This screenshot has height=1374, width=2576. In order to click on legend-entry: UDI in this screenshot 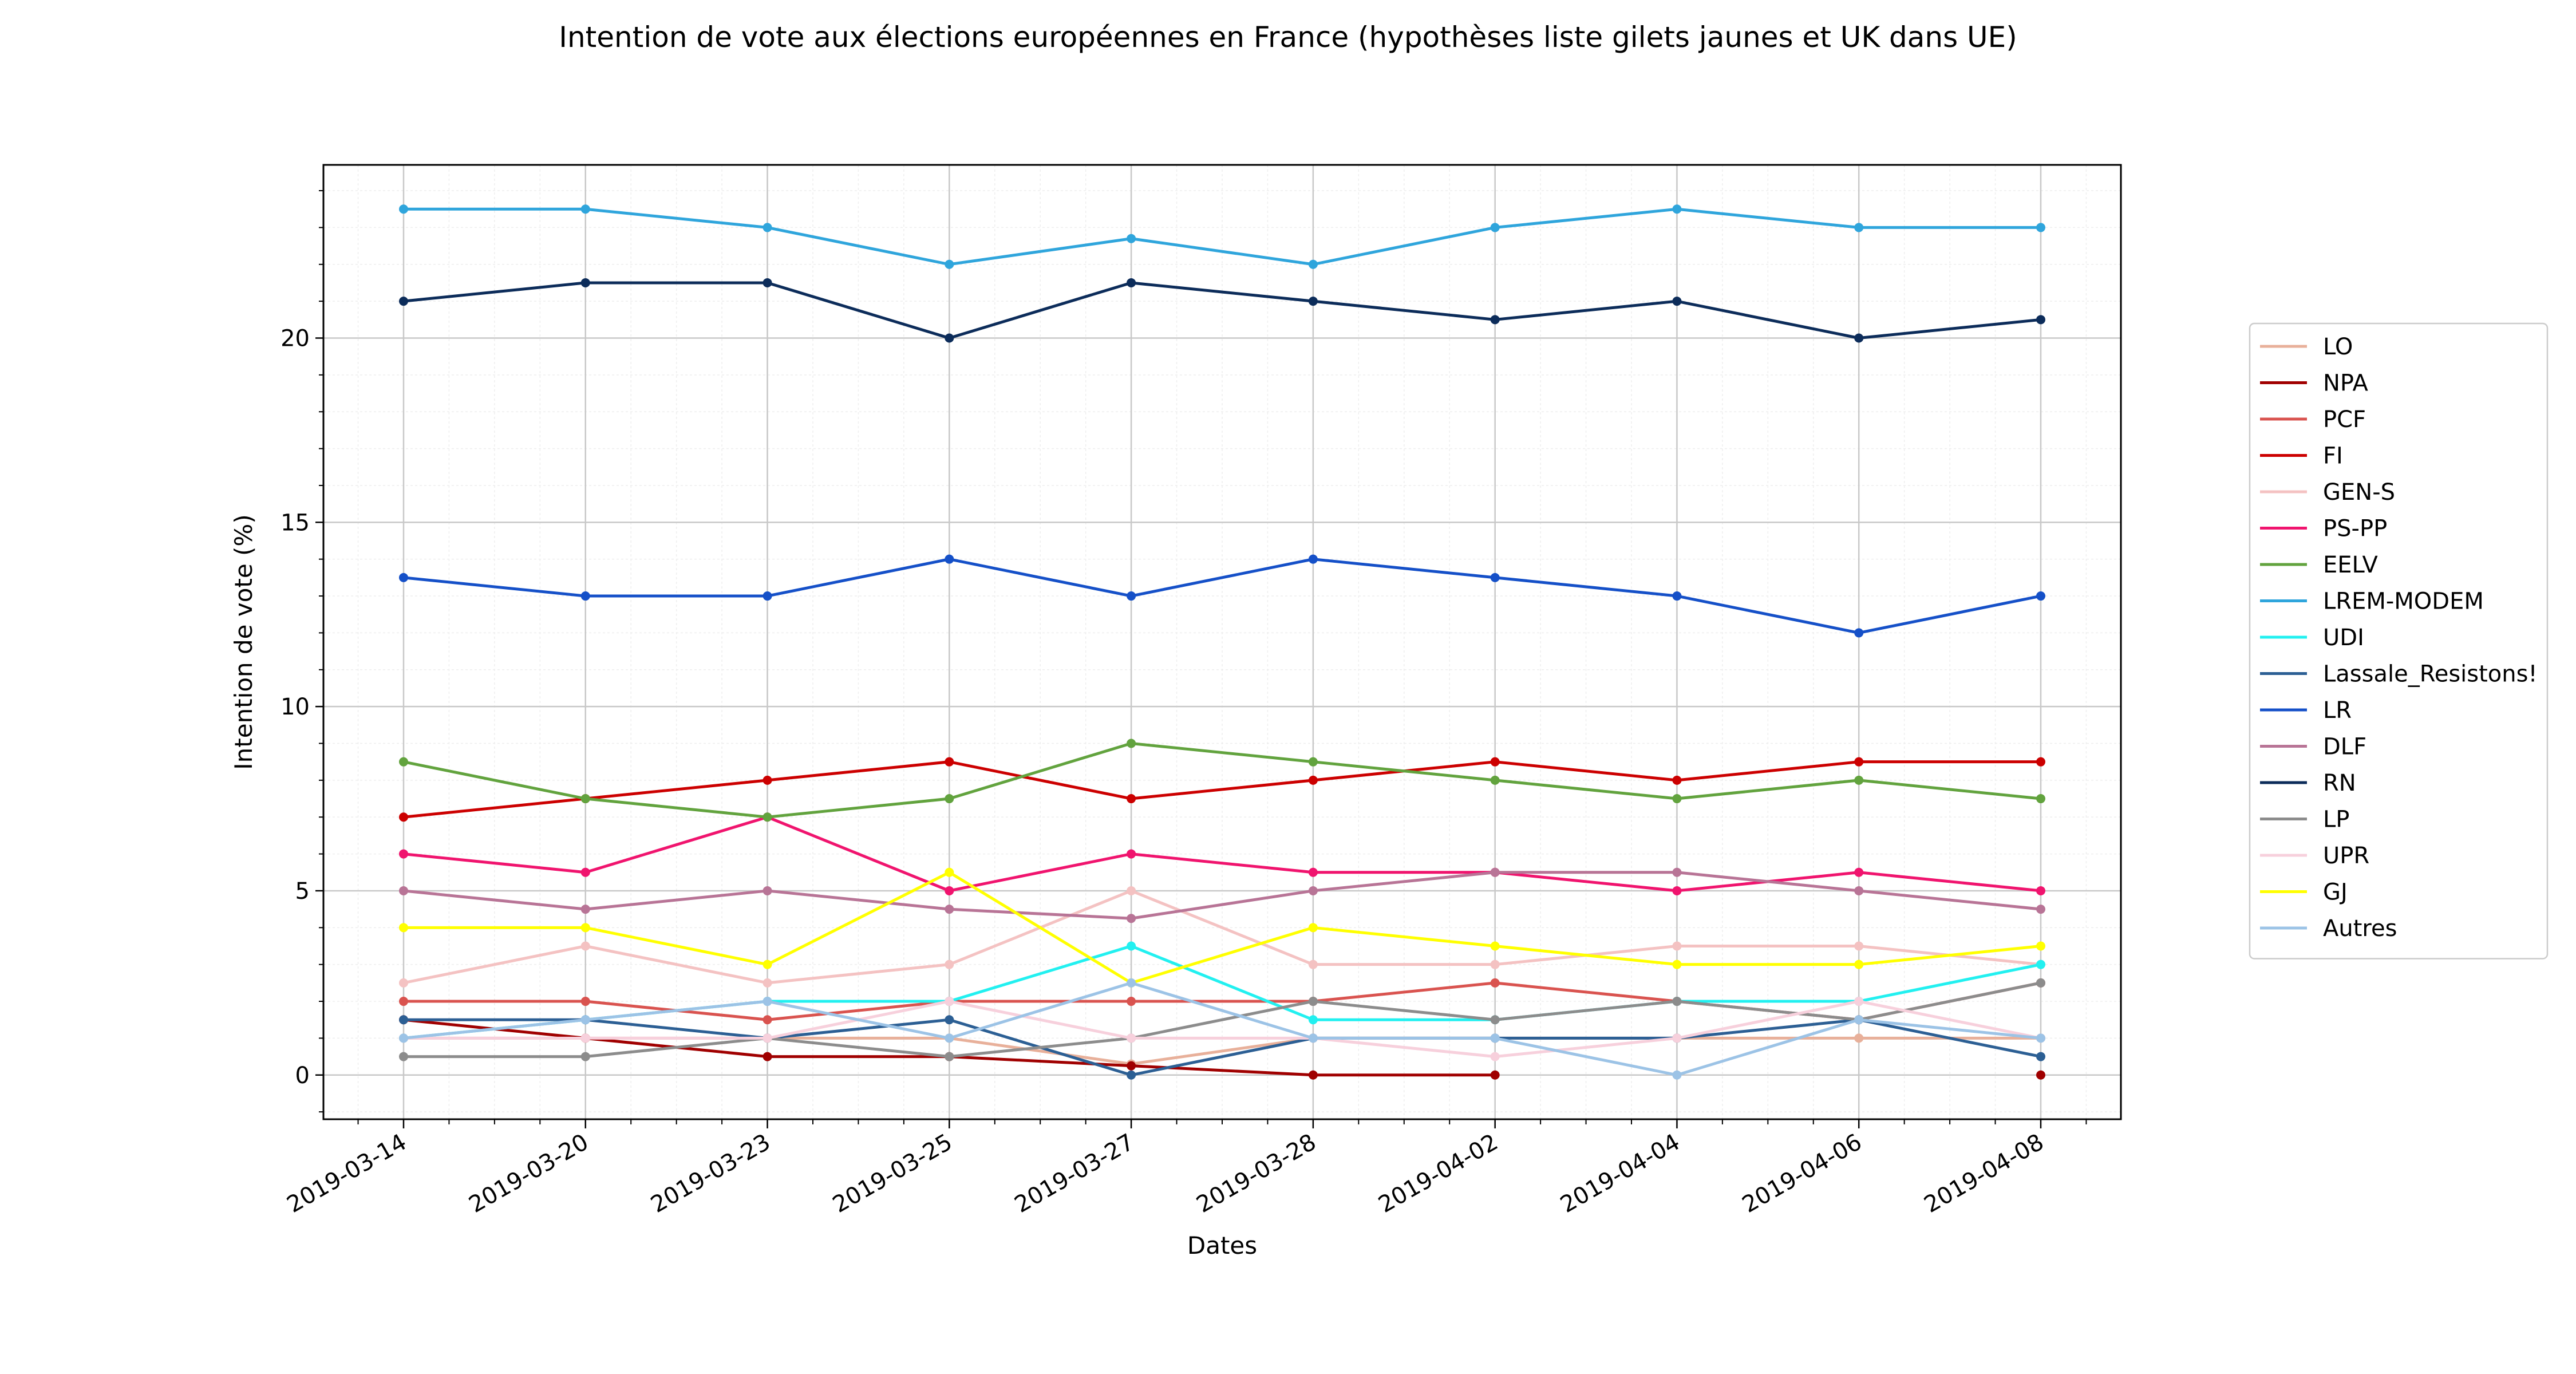, I will do `click(2343, 638)`.